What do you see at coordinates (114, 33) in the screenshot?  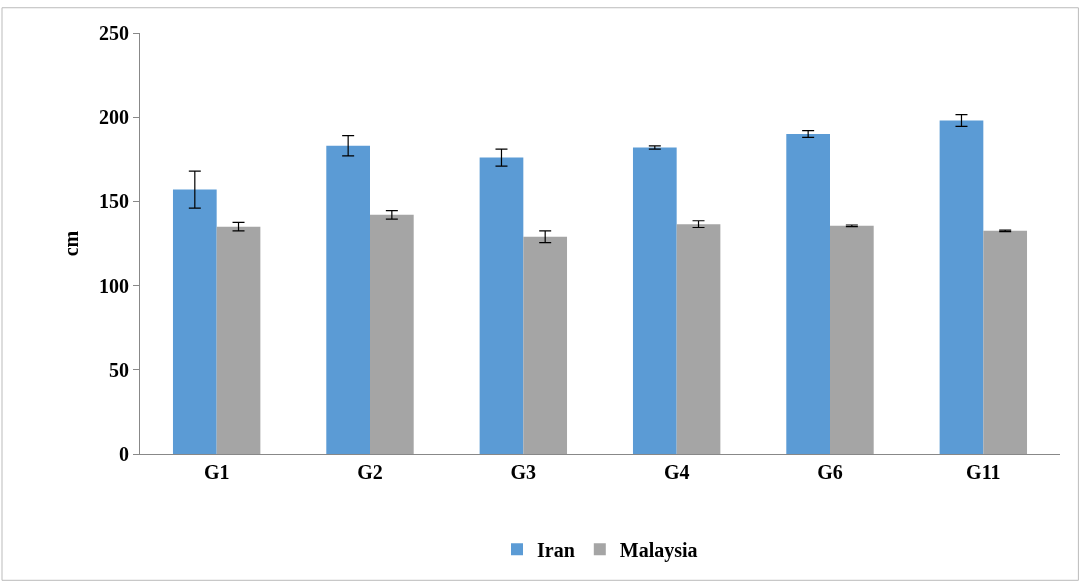 I see `y-tick-label: 250` at bounding box center [114, 33].